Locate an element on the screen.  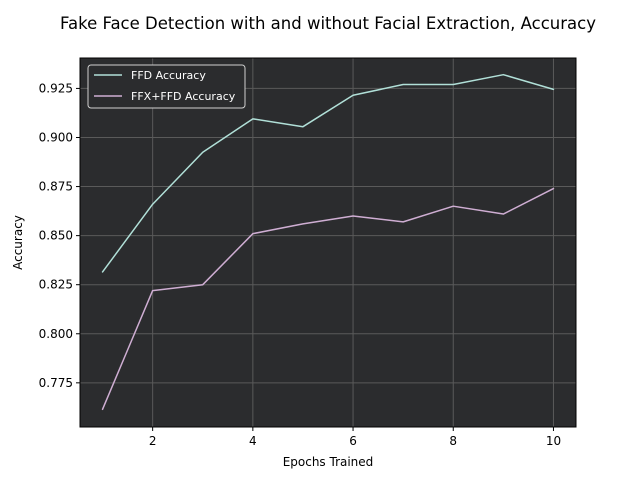
y-tick-label: 0.875 is located at coordinates (56, 187).